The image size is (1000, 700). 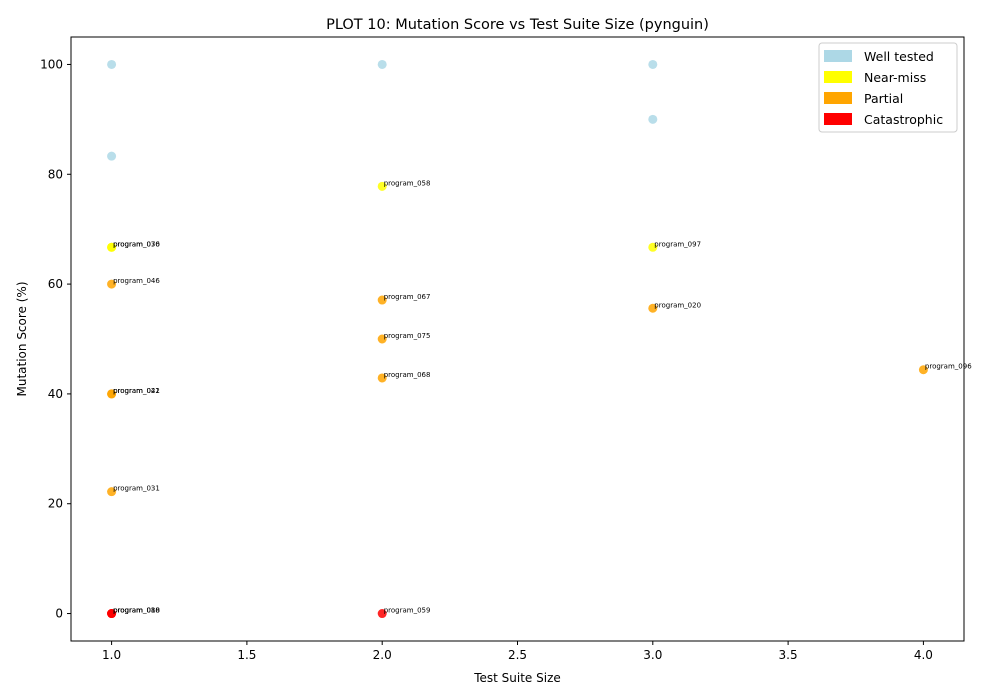 I want to click on x-tick-label: 2.5, so click(x=517, y=655).